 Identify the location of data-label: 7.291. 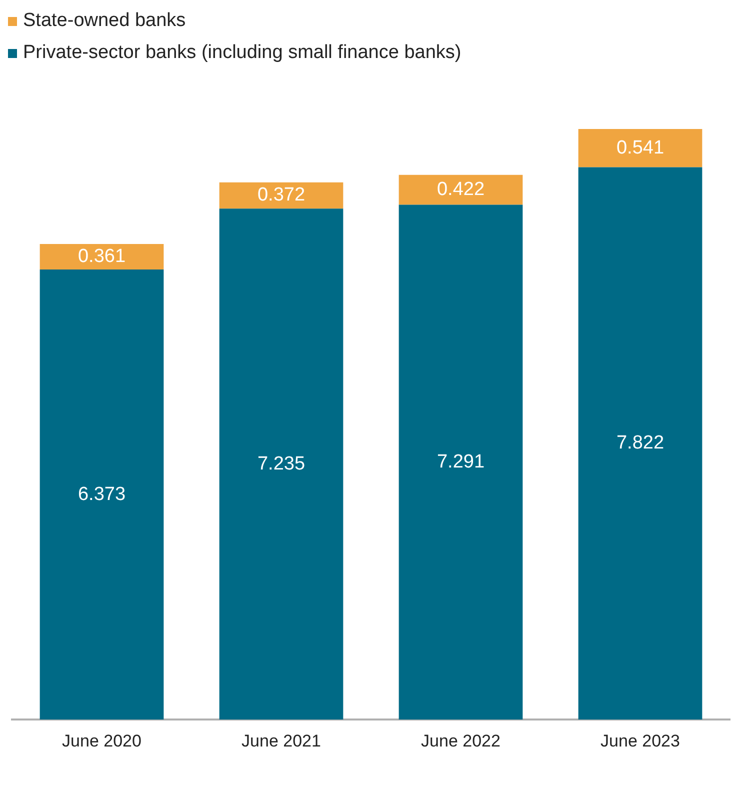
(460, 461).